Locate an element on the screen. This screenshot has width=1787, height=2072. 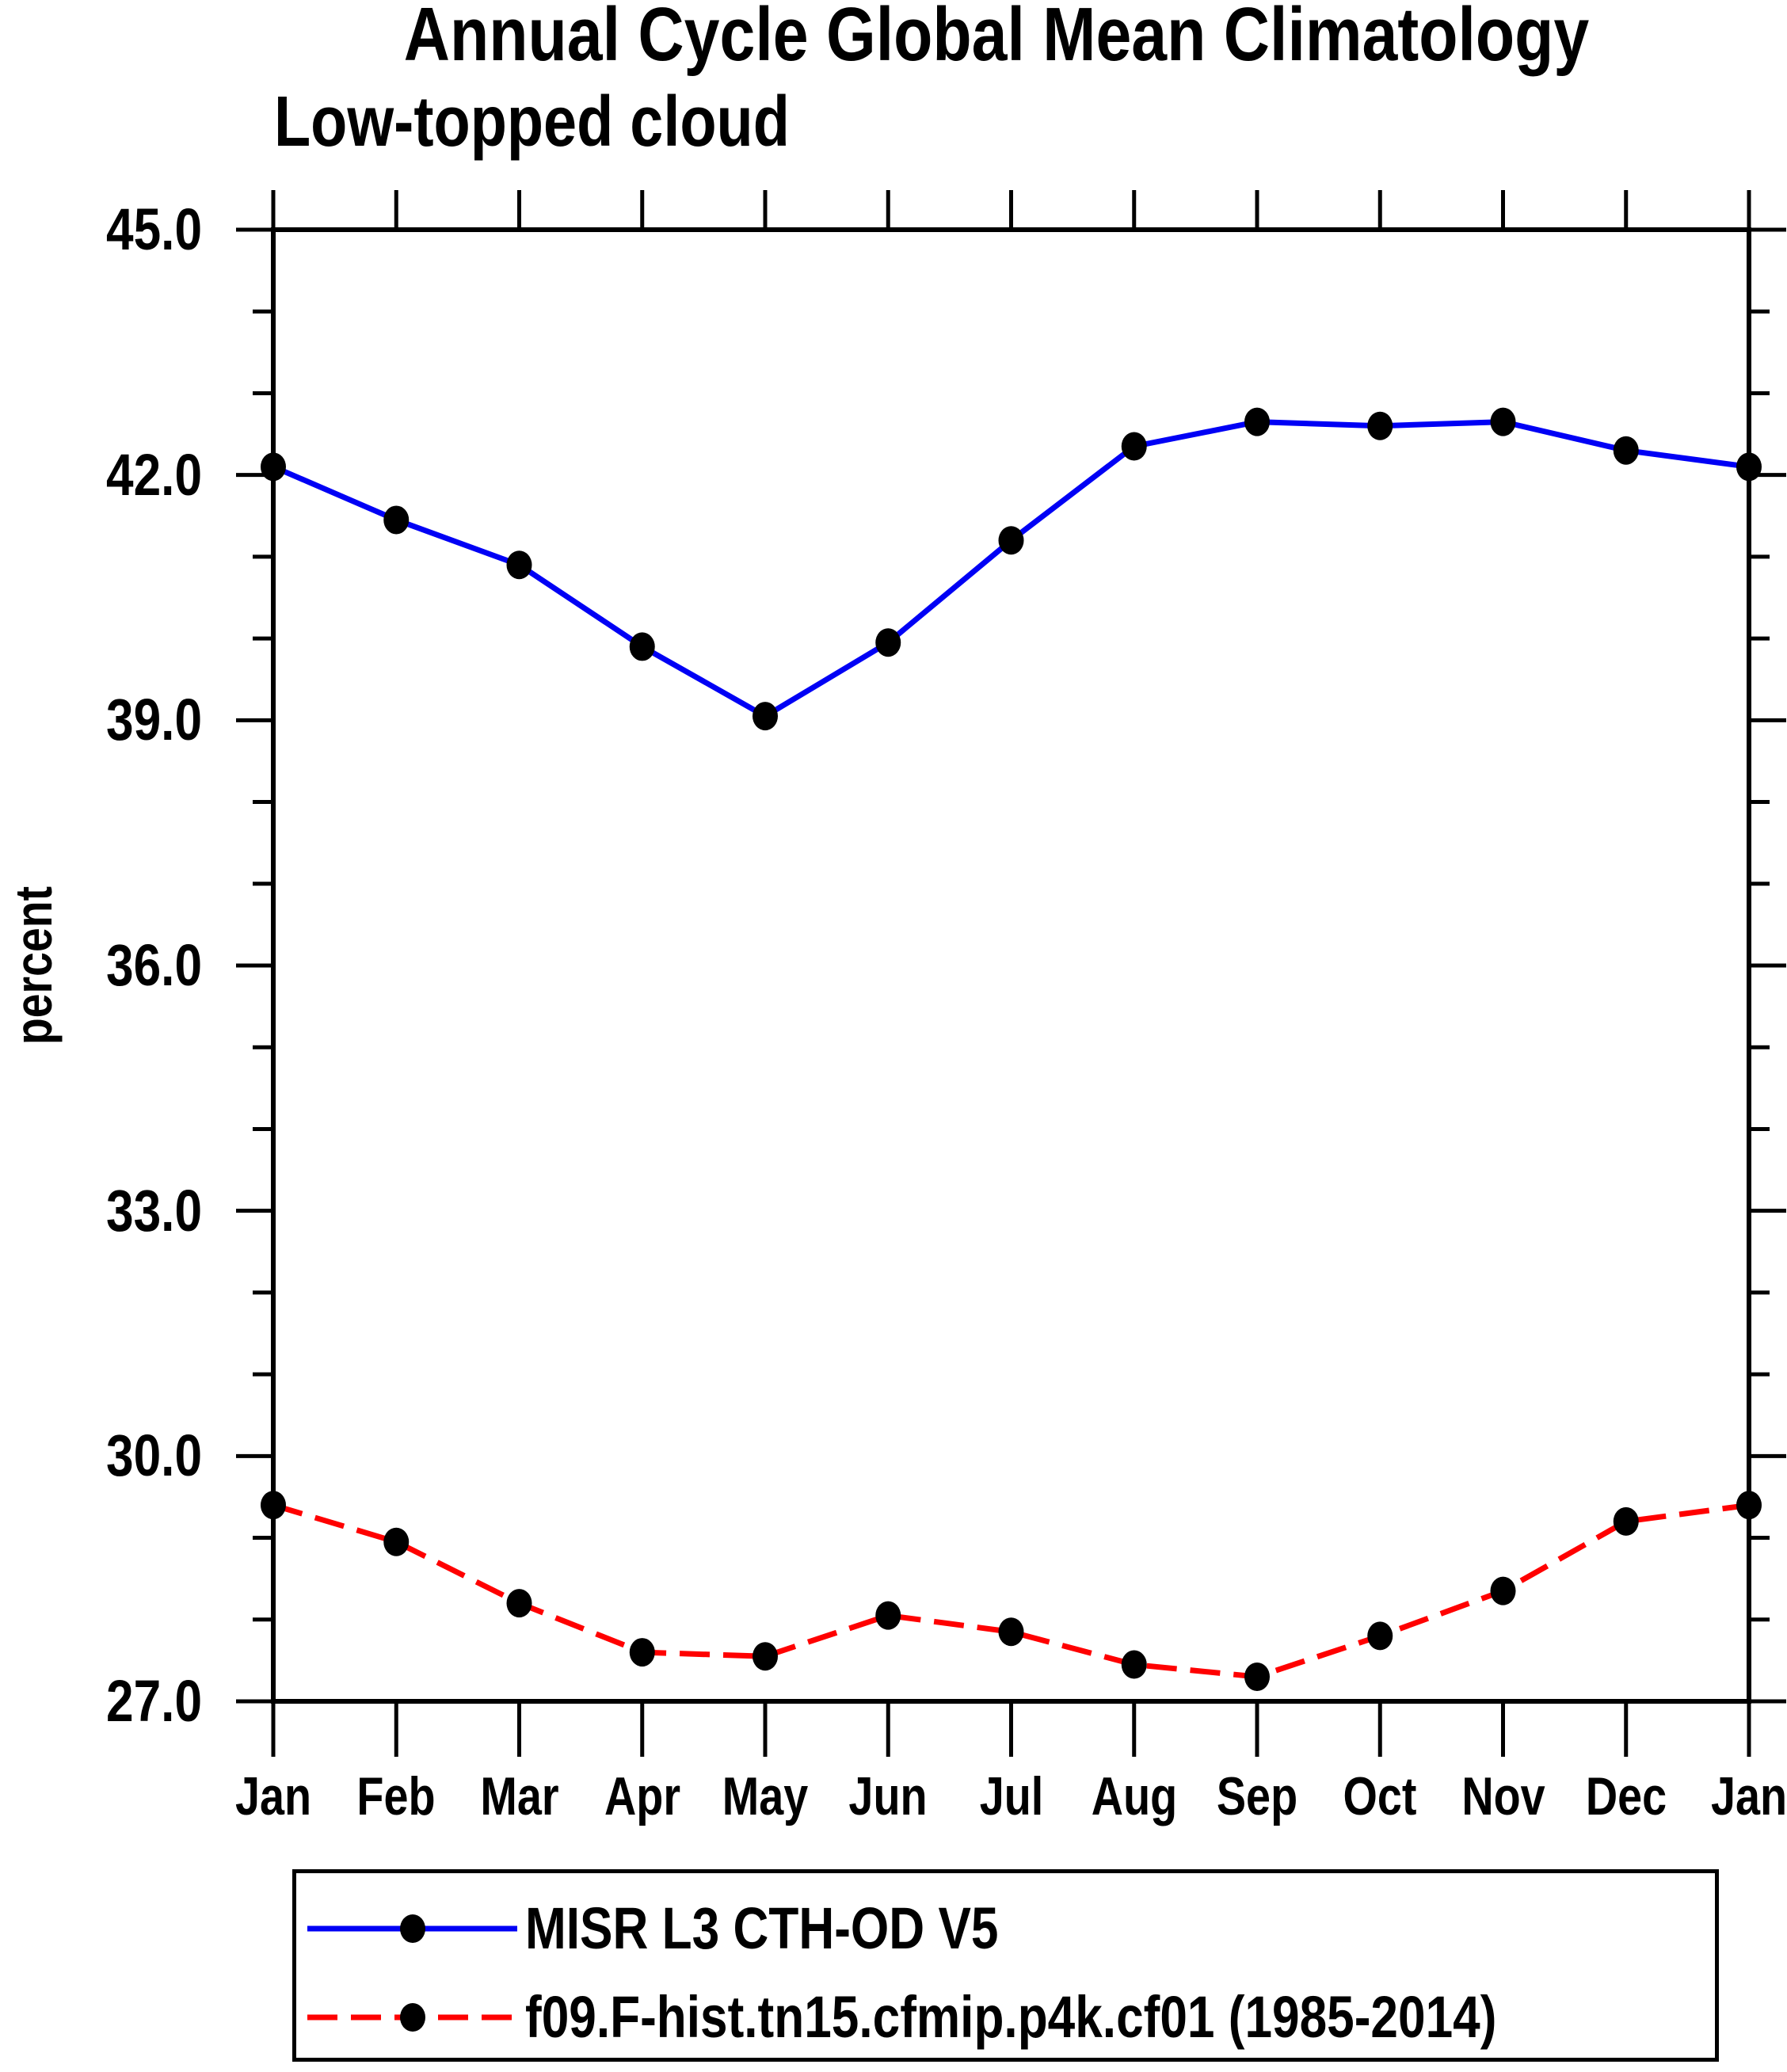
legend-sample-dashed-line is located at coordinates (412, 2017).